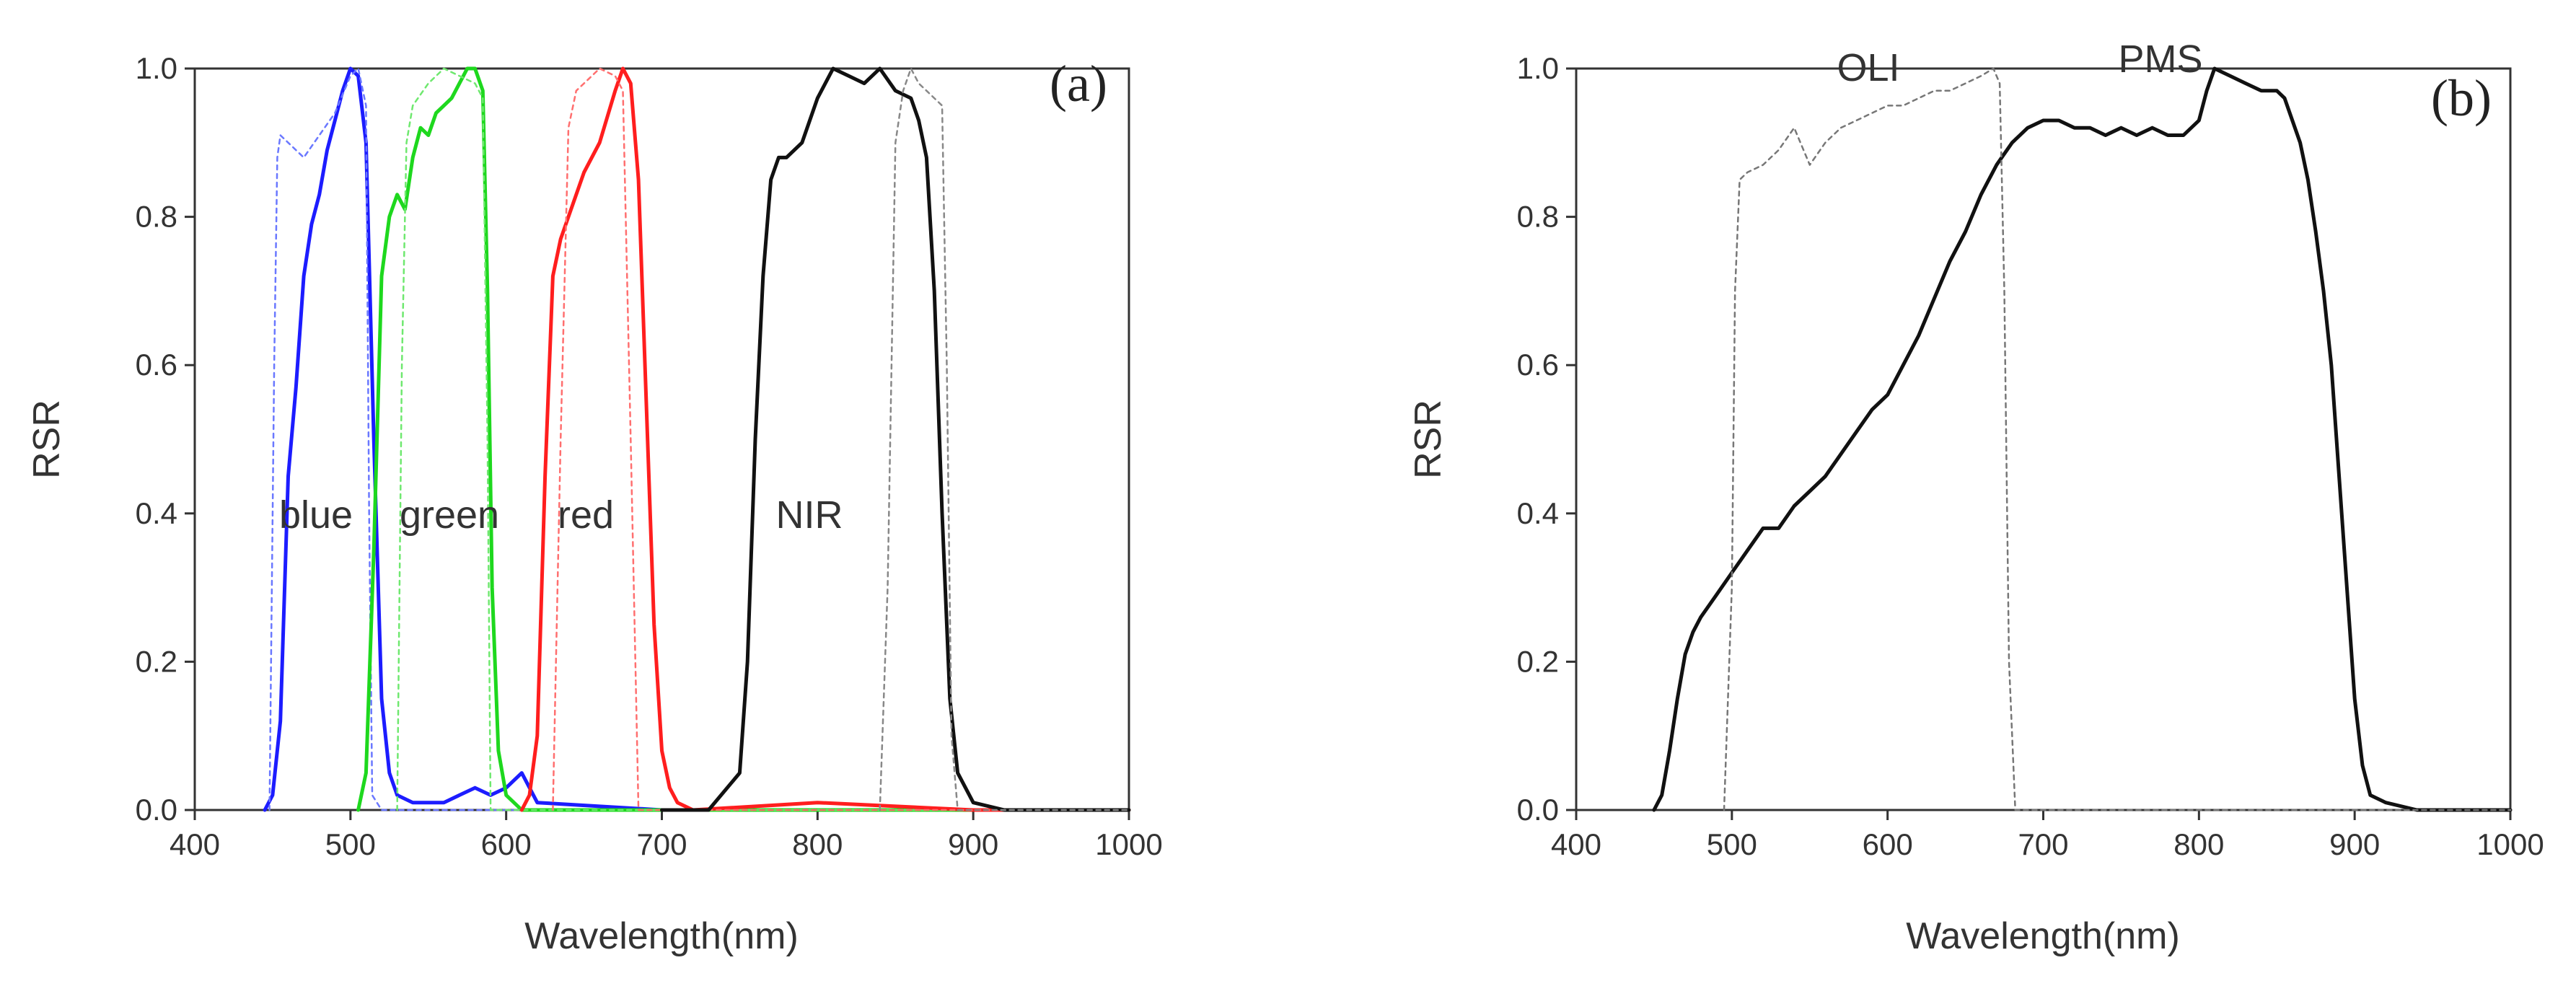 Image resolution: width=2576 pixels, height=986 pixels. Describe the element at coordinates (2198, 844) in the screenshot. I see `x-tick-label-b: 800` at that location.